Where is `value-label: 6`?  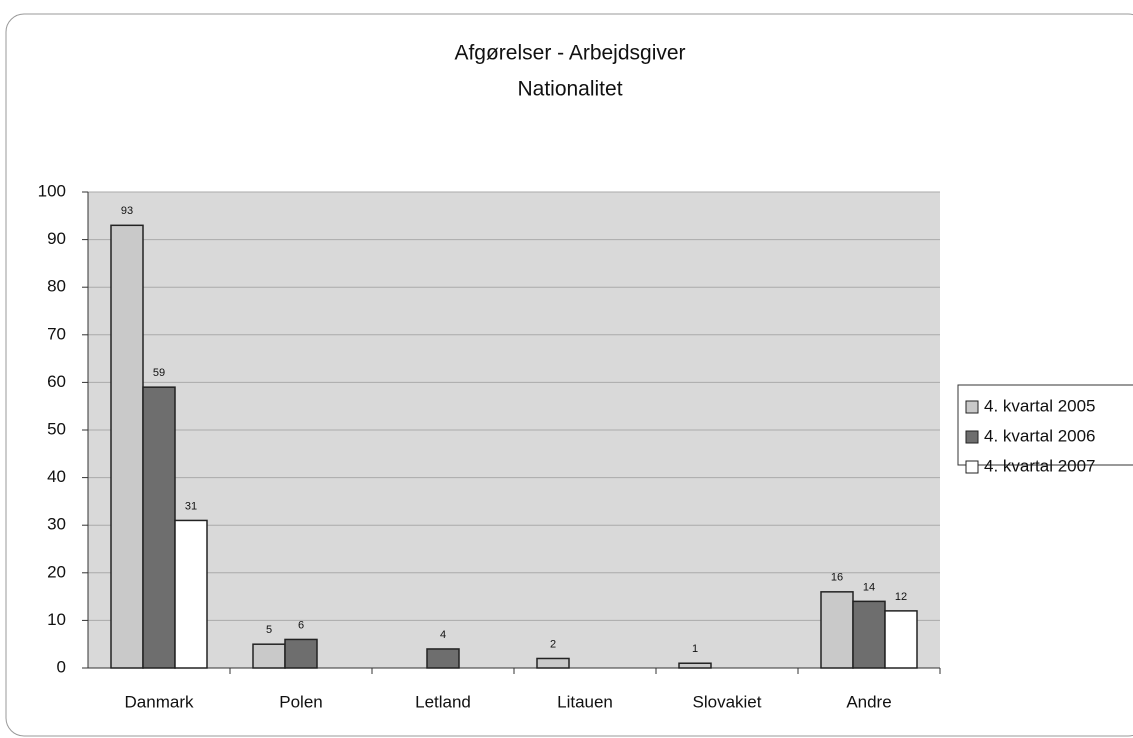
value-label: 6 is located at coordinates (301, 625).